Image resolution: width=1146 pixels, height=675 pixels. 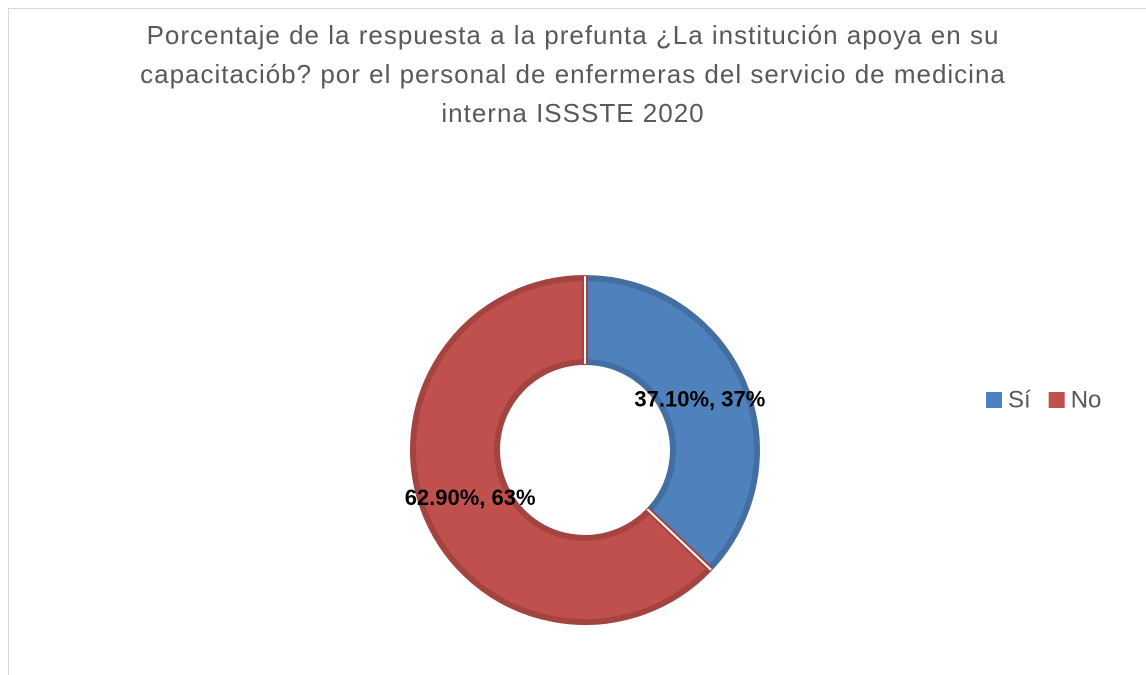 What do you see at coordinates (1019, 399) in the screenshot?
I see `legend-label: Sí` at bounding box center [1019, 399].